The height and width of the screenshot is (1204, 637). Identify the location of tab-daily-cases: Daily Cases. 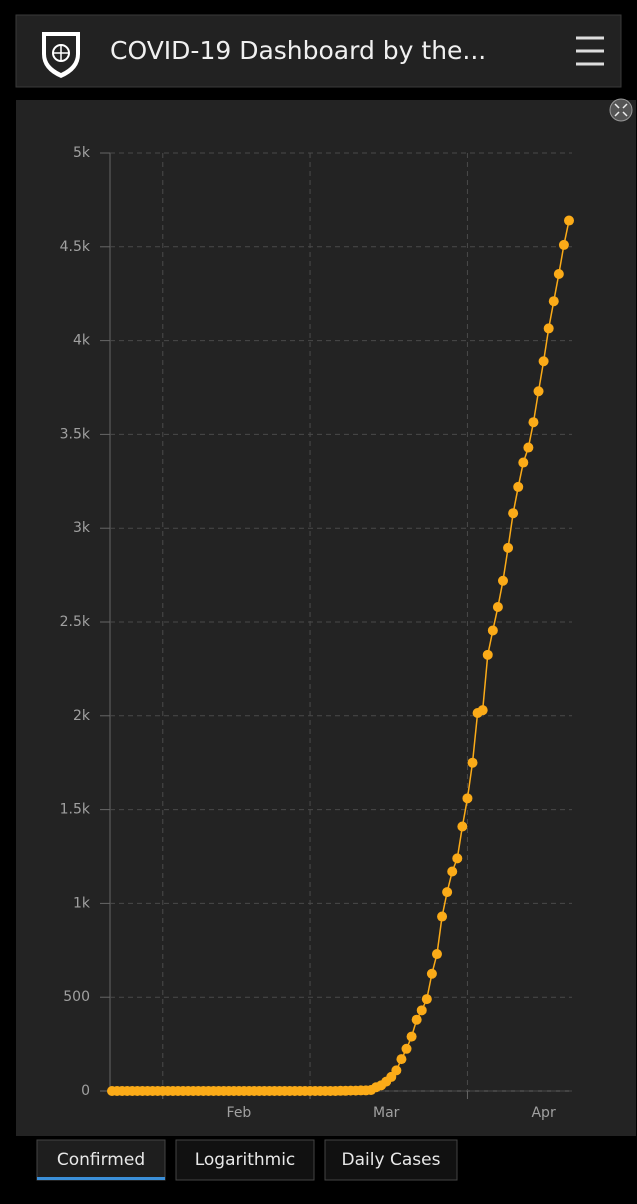
(391, 1160).